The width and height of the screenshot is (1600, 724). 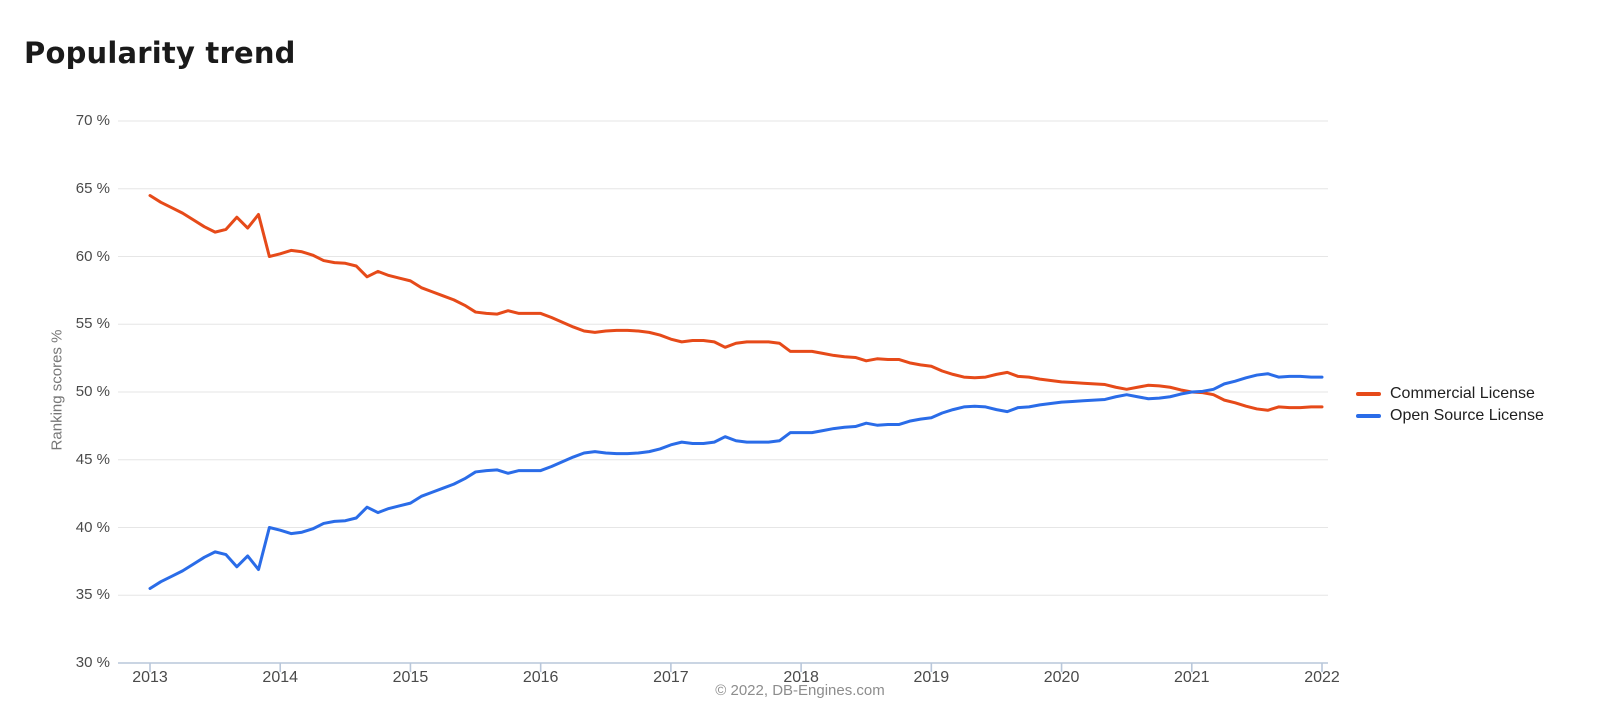 What do you see at coordinates (801, 677) in the screenshot?
I see `x-tick-label: 2018` at bounding box center [801, 677].